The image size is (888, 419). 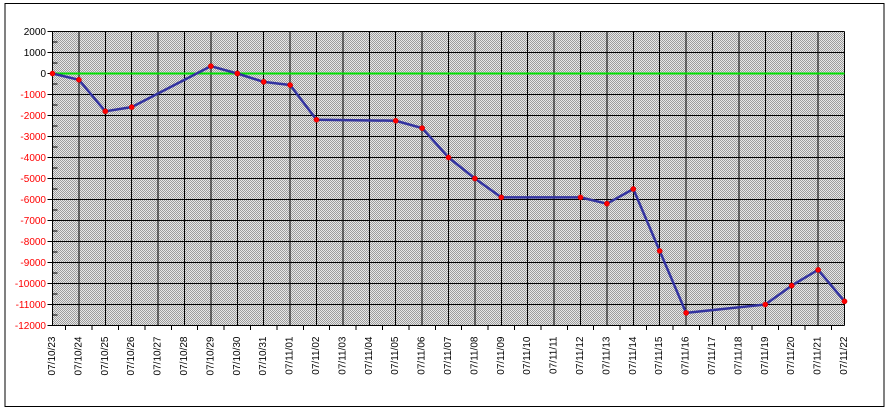 What do you see at coordinates (210, 355) in the screenshot?
I see `x-axis-label: 07/10/29` at bounding box center [210, 355].